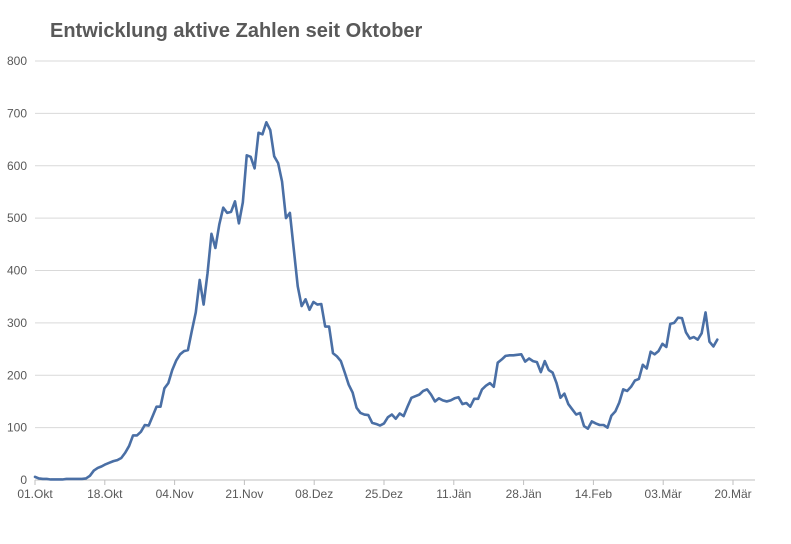  I want to click on x-tick-label: 20.Mär, so click(732, 494).